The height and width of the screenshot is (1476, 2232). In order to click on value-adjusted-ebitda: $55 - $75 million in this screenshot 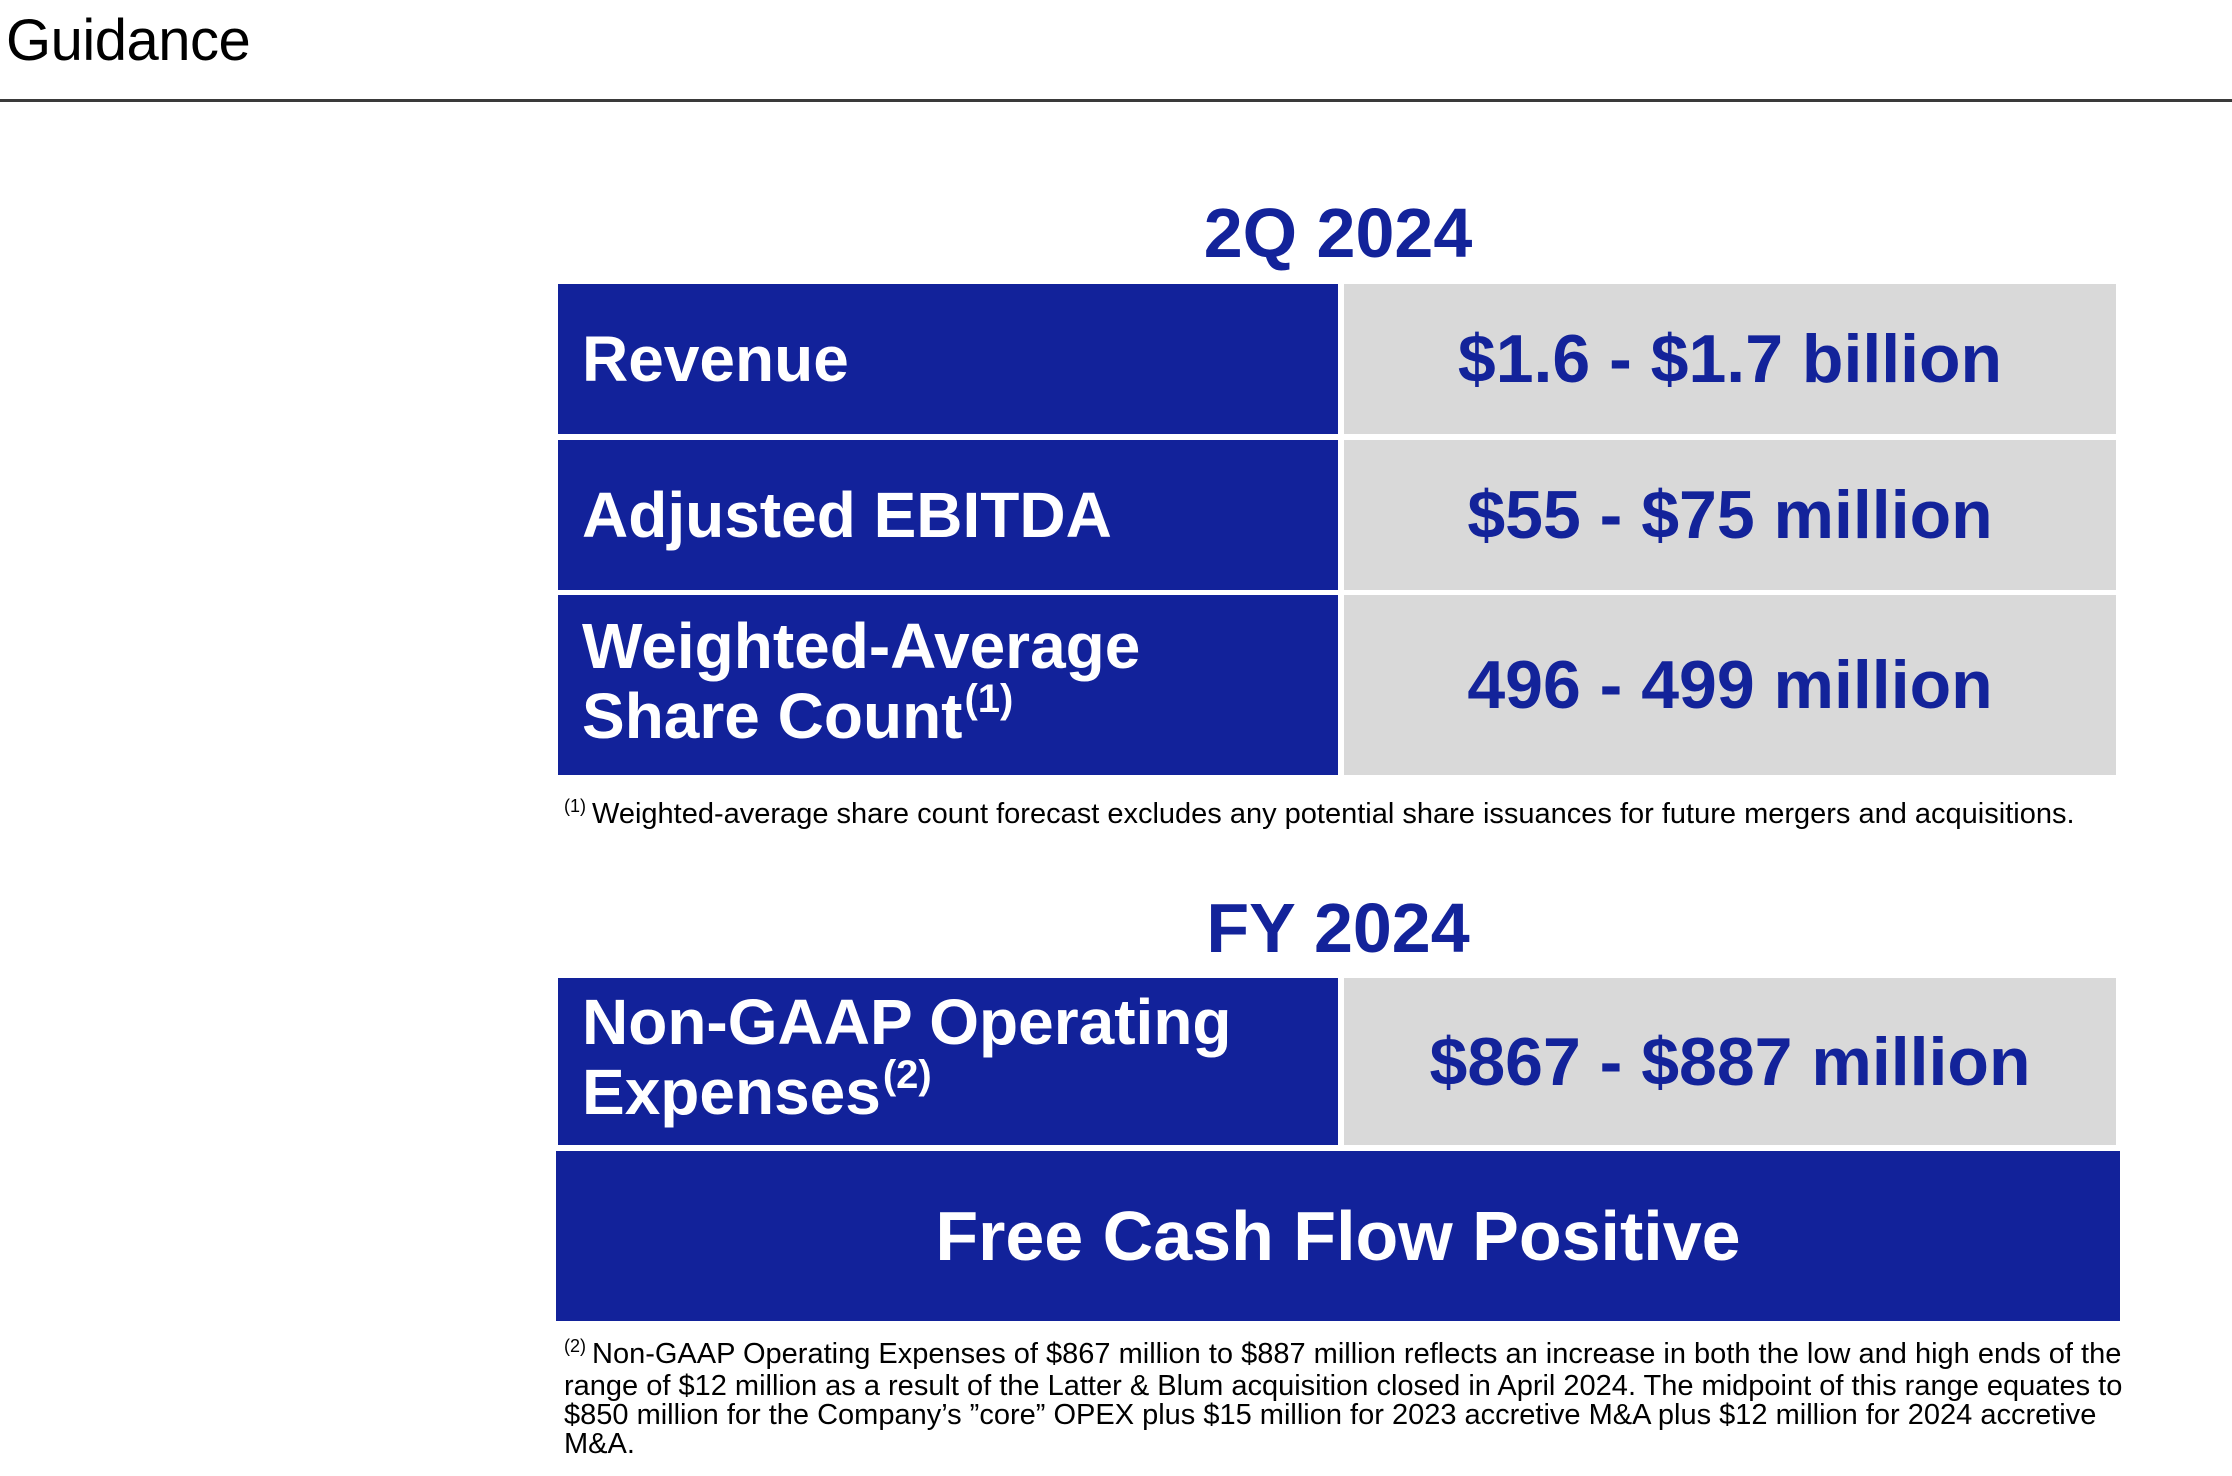, I will do `click(1730, 515)`.